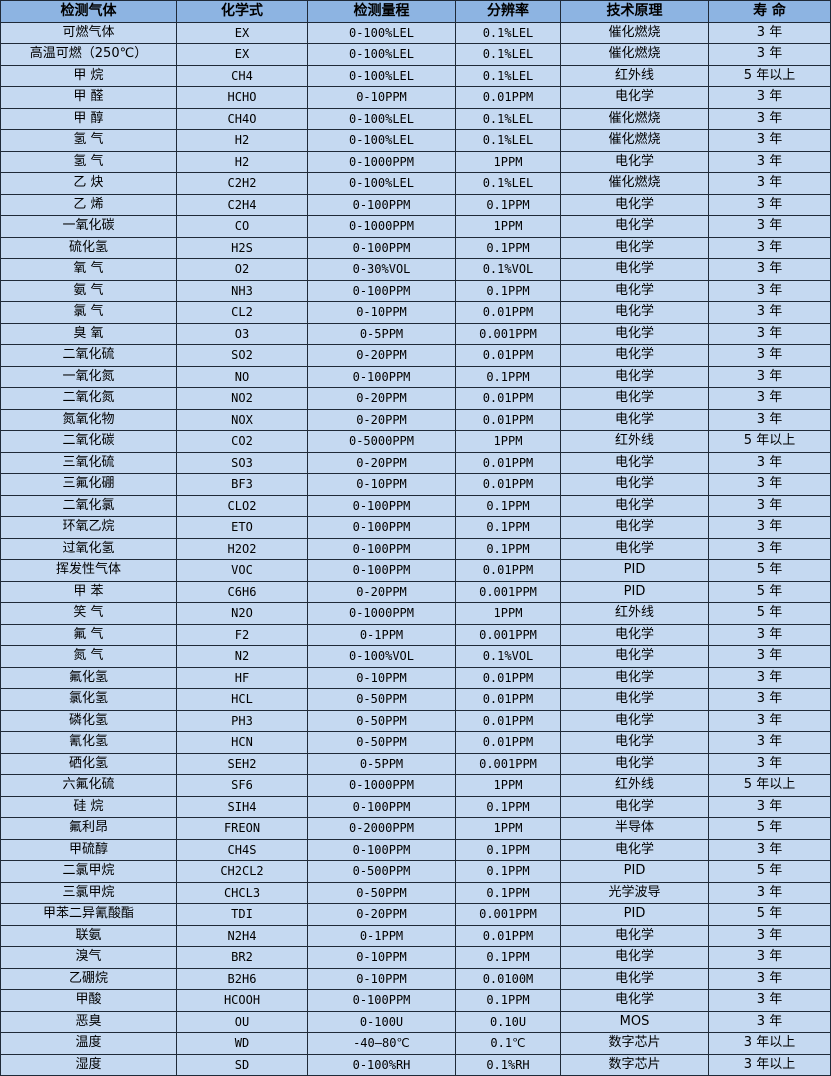  What do you see at coordinates (242, 935) in the screenshot?
I see `cell-formula: N2H4` at bounding box center [242, 935].